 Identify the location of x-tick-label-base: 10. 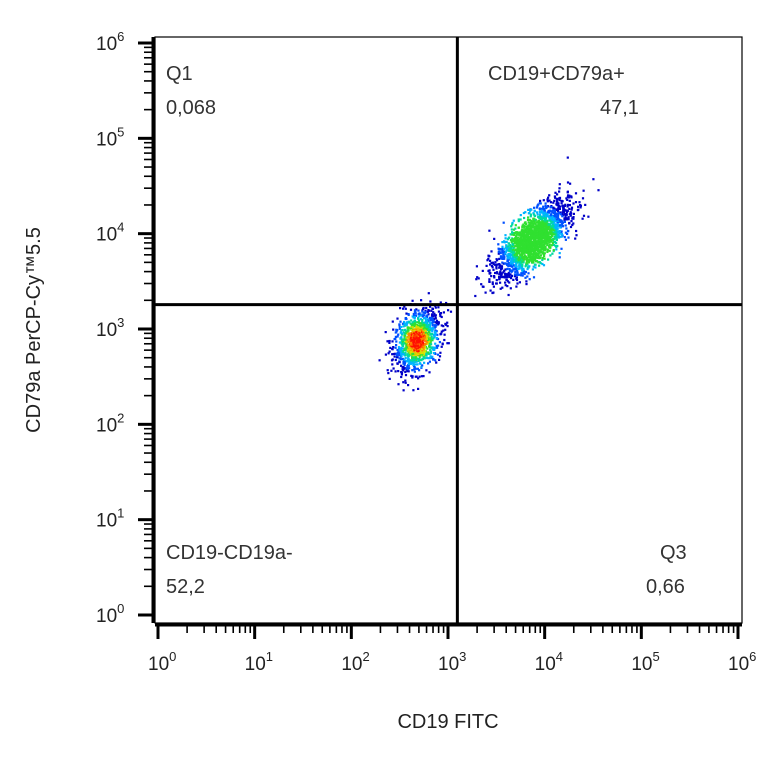
(448, 664).